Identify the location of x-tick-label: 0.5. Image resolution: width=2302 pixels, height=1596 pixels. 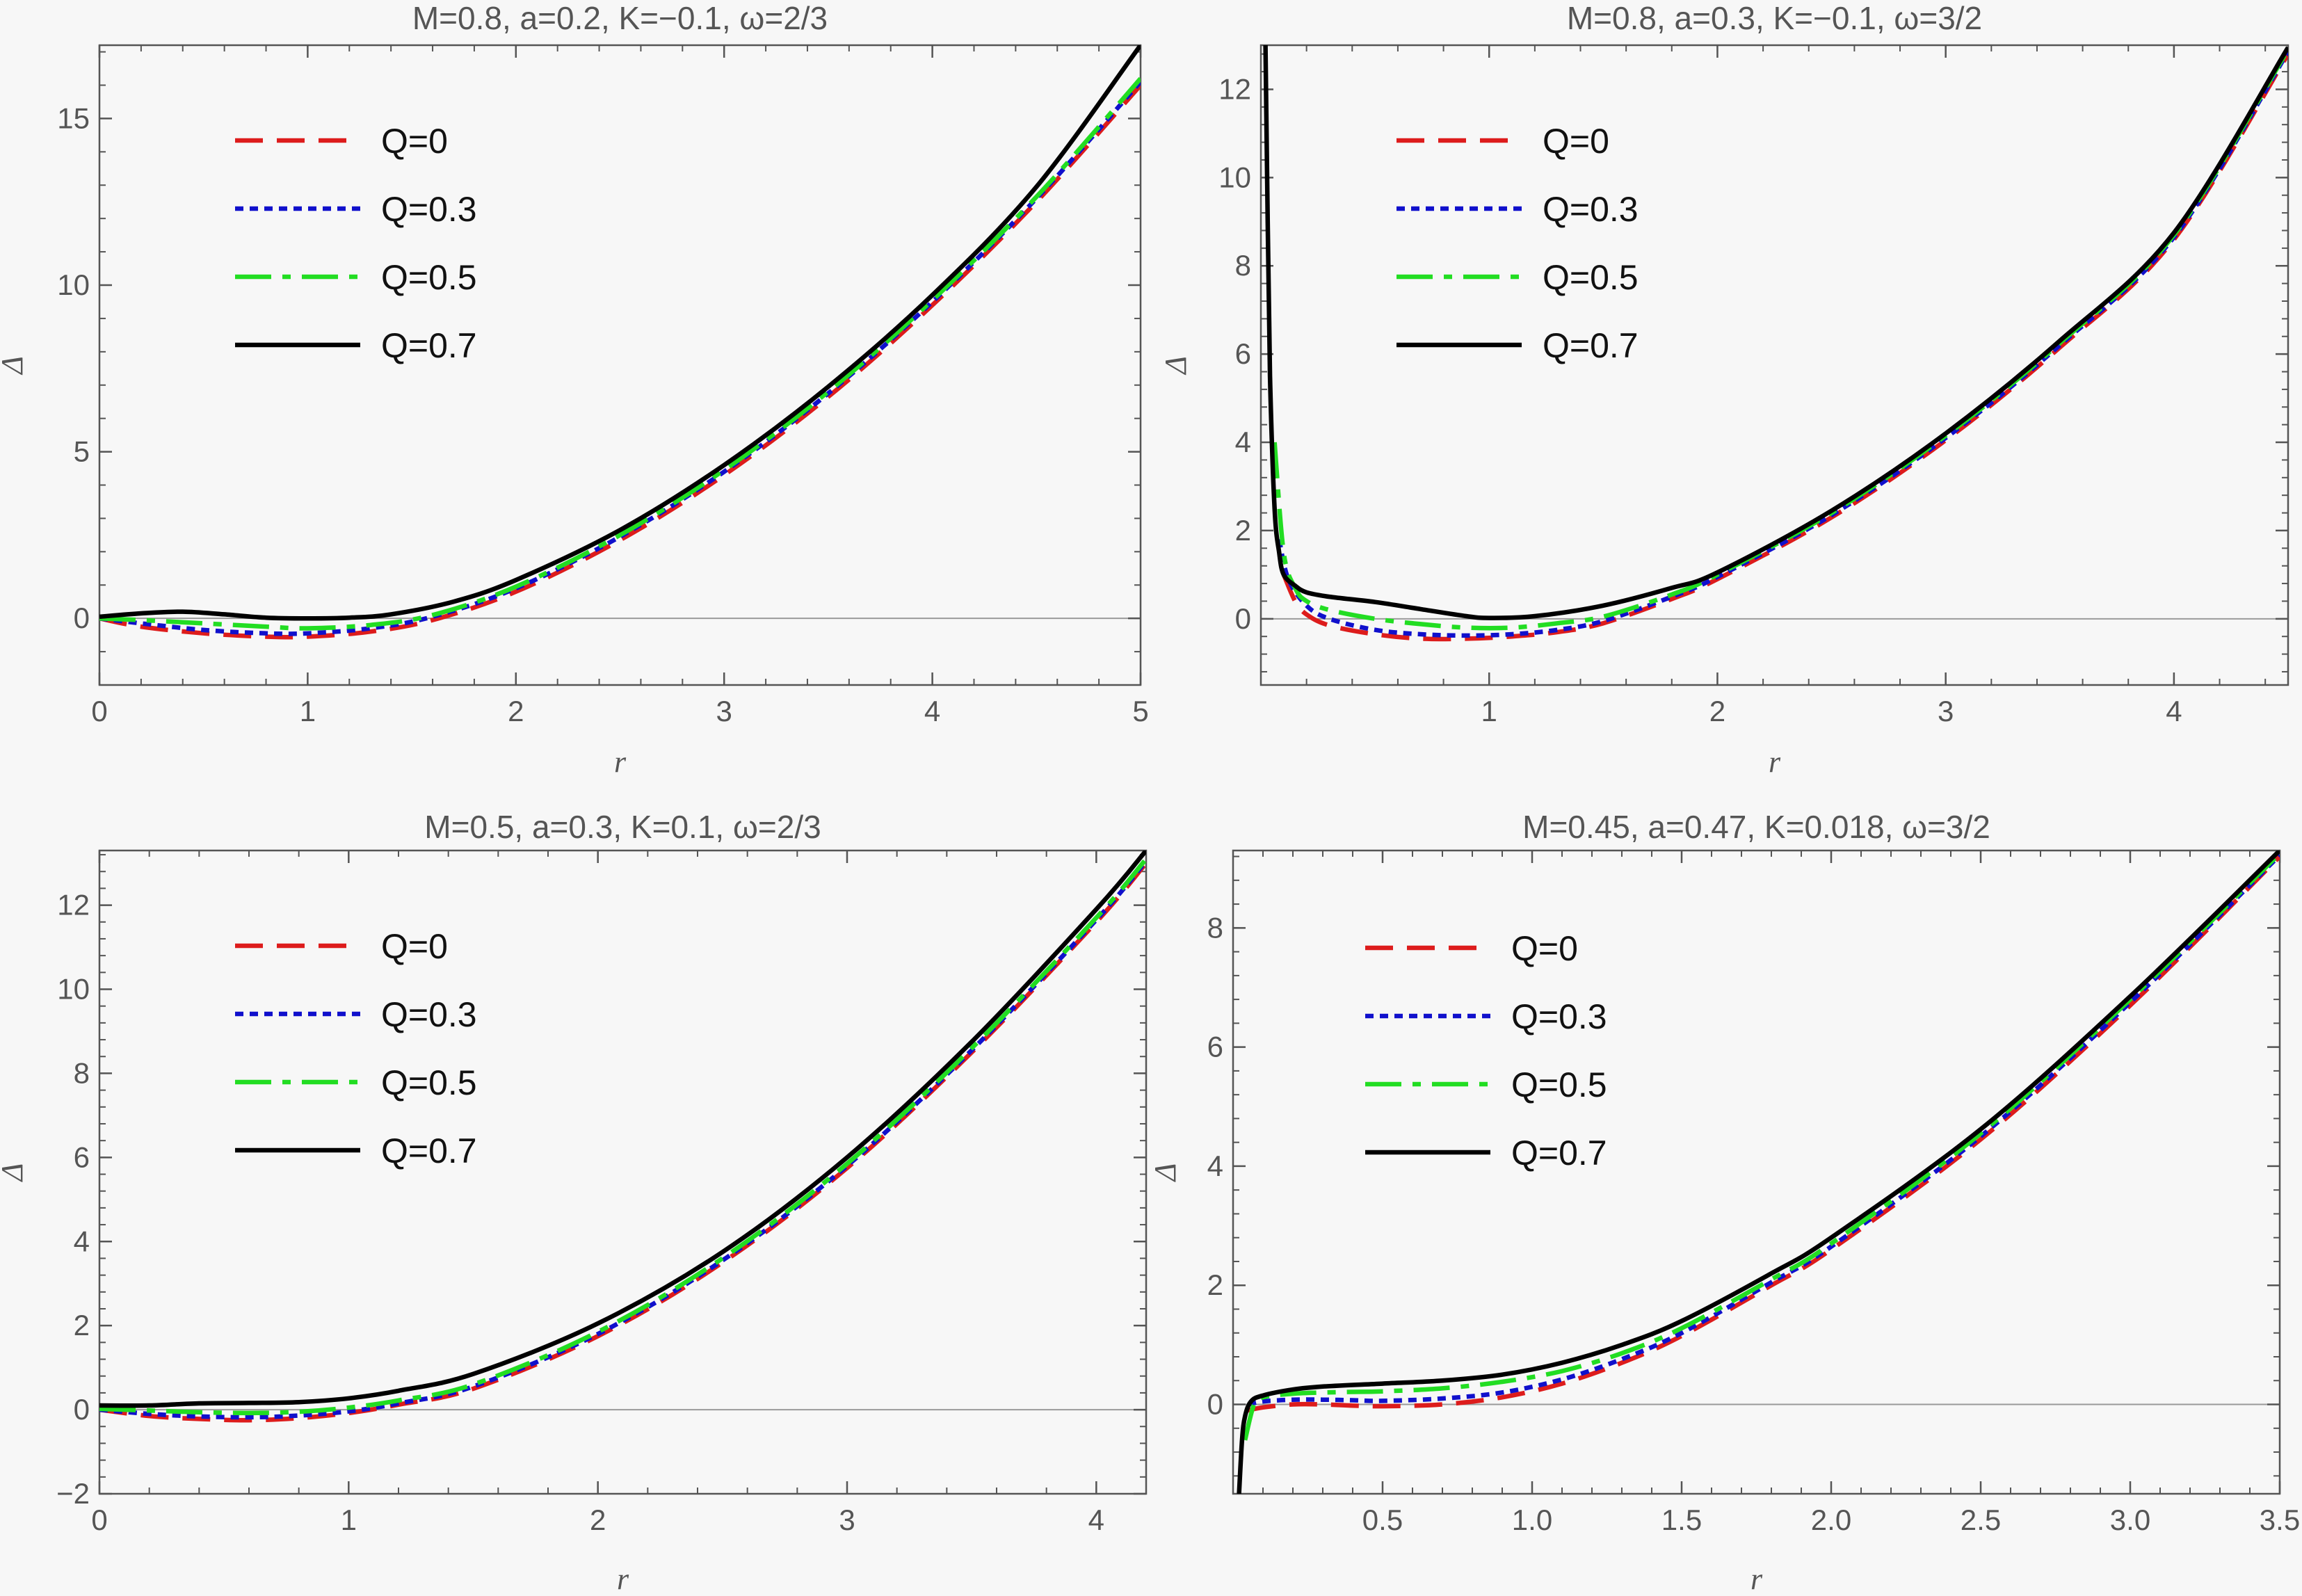
(1382, 1520).